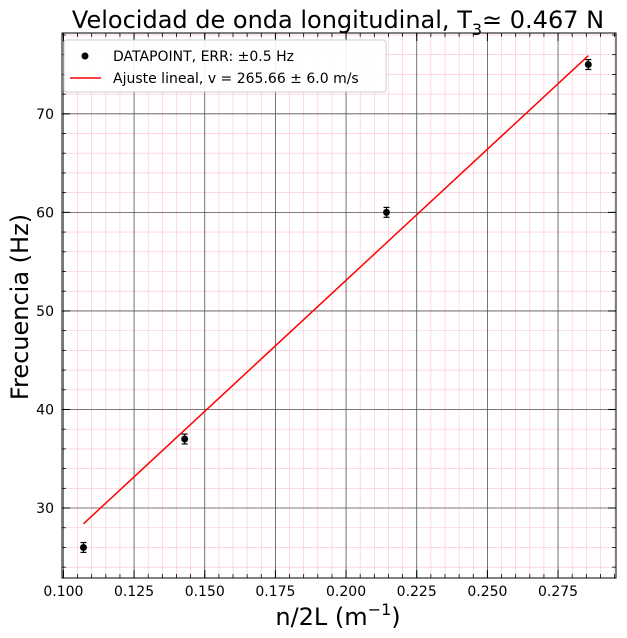  Describe the element at coordinates (45, 115) in the screenshot. I see `y-tick-label: 70` at that location.